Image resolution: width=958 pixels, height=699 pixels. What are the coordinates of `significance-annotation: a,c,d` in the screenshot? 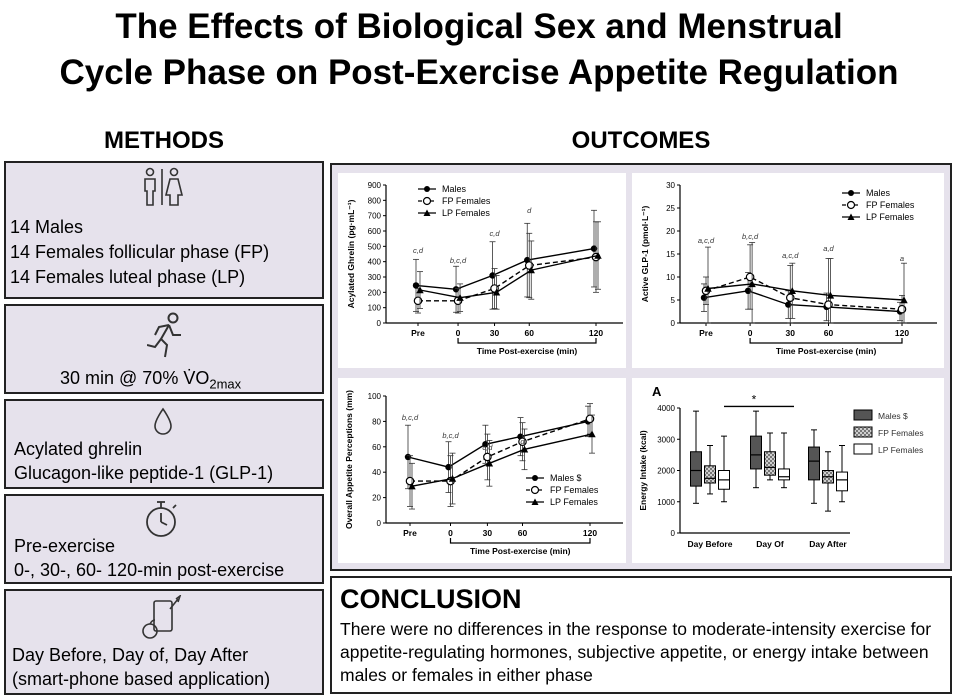 It's located at (706, 240).